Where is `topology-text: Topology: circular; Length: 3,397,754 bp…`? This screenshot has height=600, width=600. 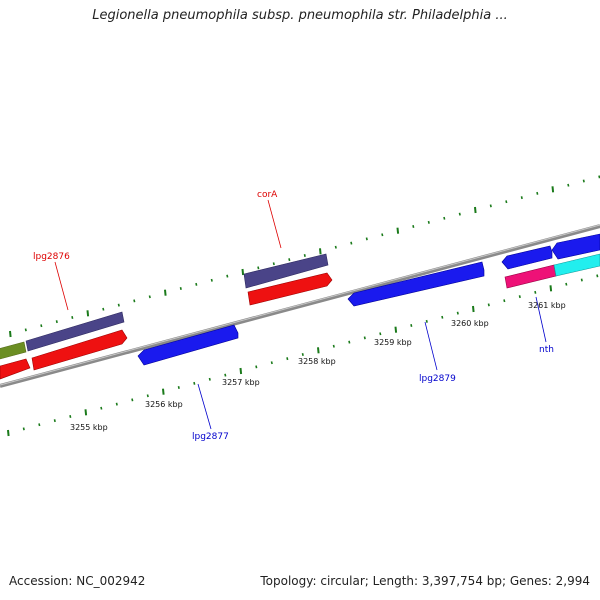
topology-text: Topology: circular; Length: 3,397,754 bp… is located at coordinates (425, 581).